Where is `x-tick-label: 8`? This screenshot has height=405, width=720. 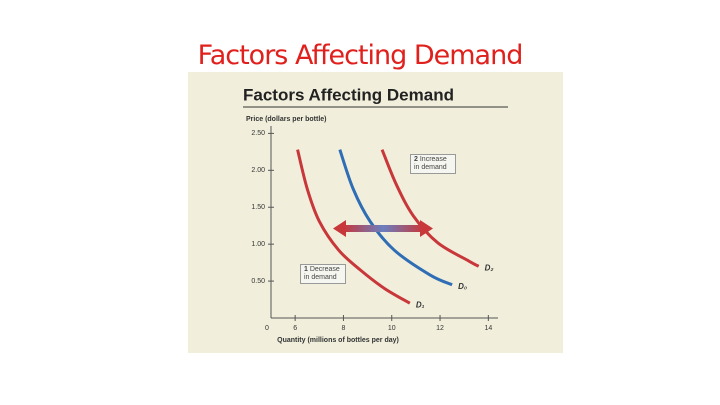
x-tick-label: 8 is located at coordinates (343, 328).